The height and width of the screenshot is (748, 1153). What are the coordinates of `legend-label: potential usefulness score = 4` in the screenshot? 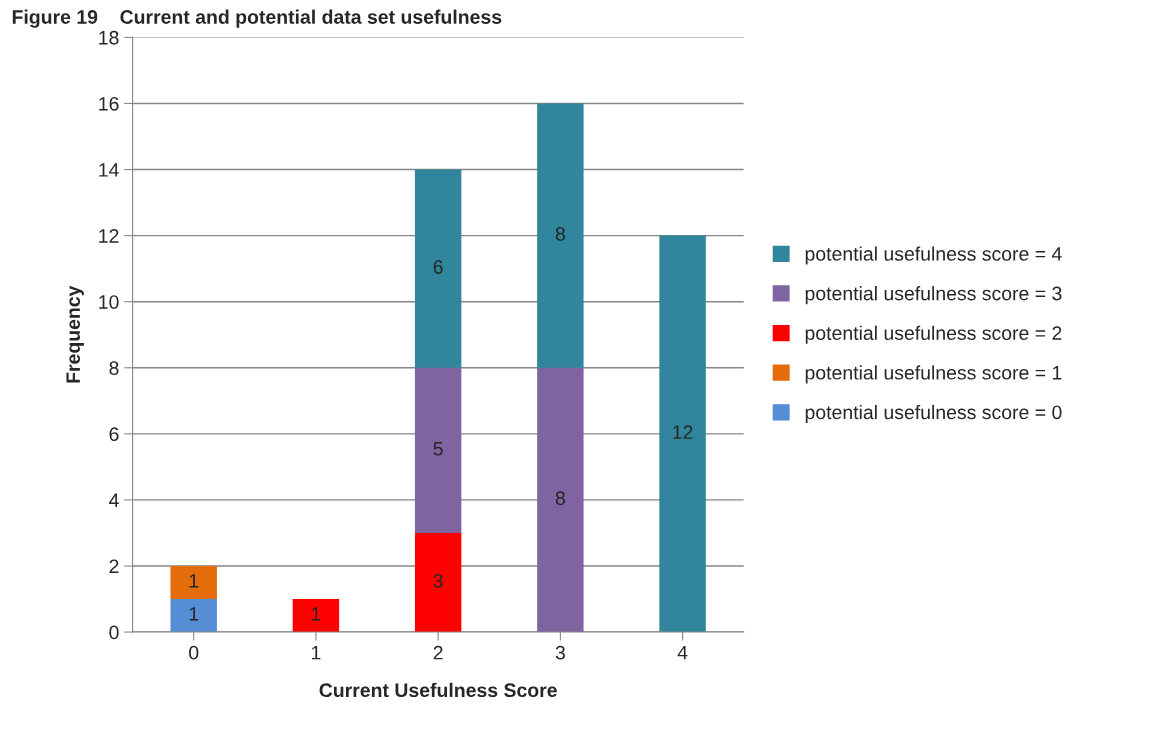 It's located at (933, 255).